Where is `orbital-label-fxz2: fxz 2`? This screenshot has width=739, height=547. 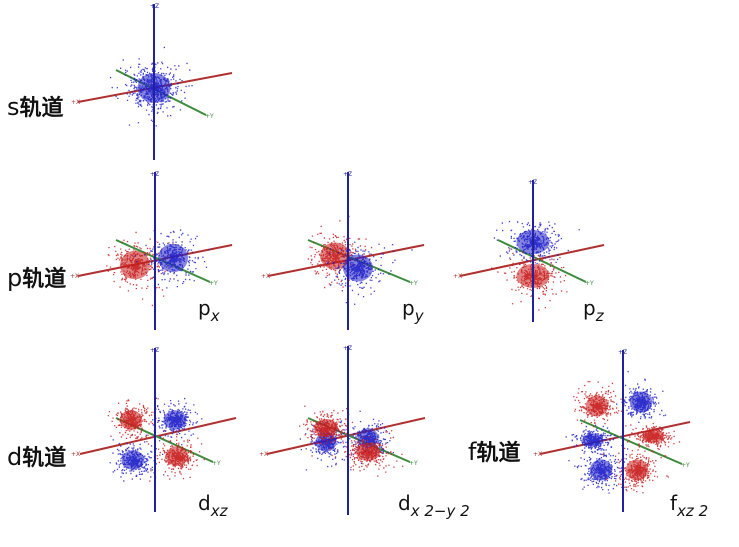
orbital-label-fxz2: fxz 2 is located at coordinates (689, 505).